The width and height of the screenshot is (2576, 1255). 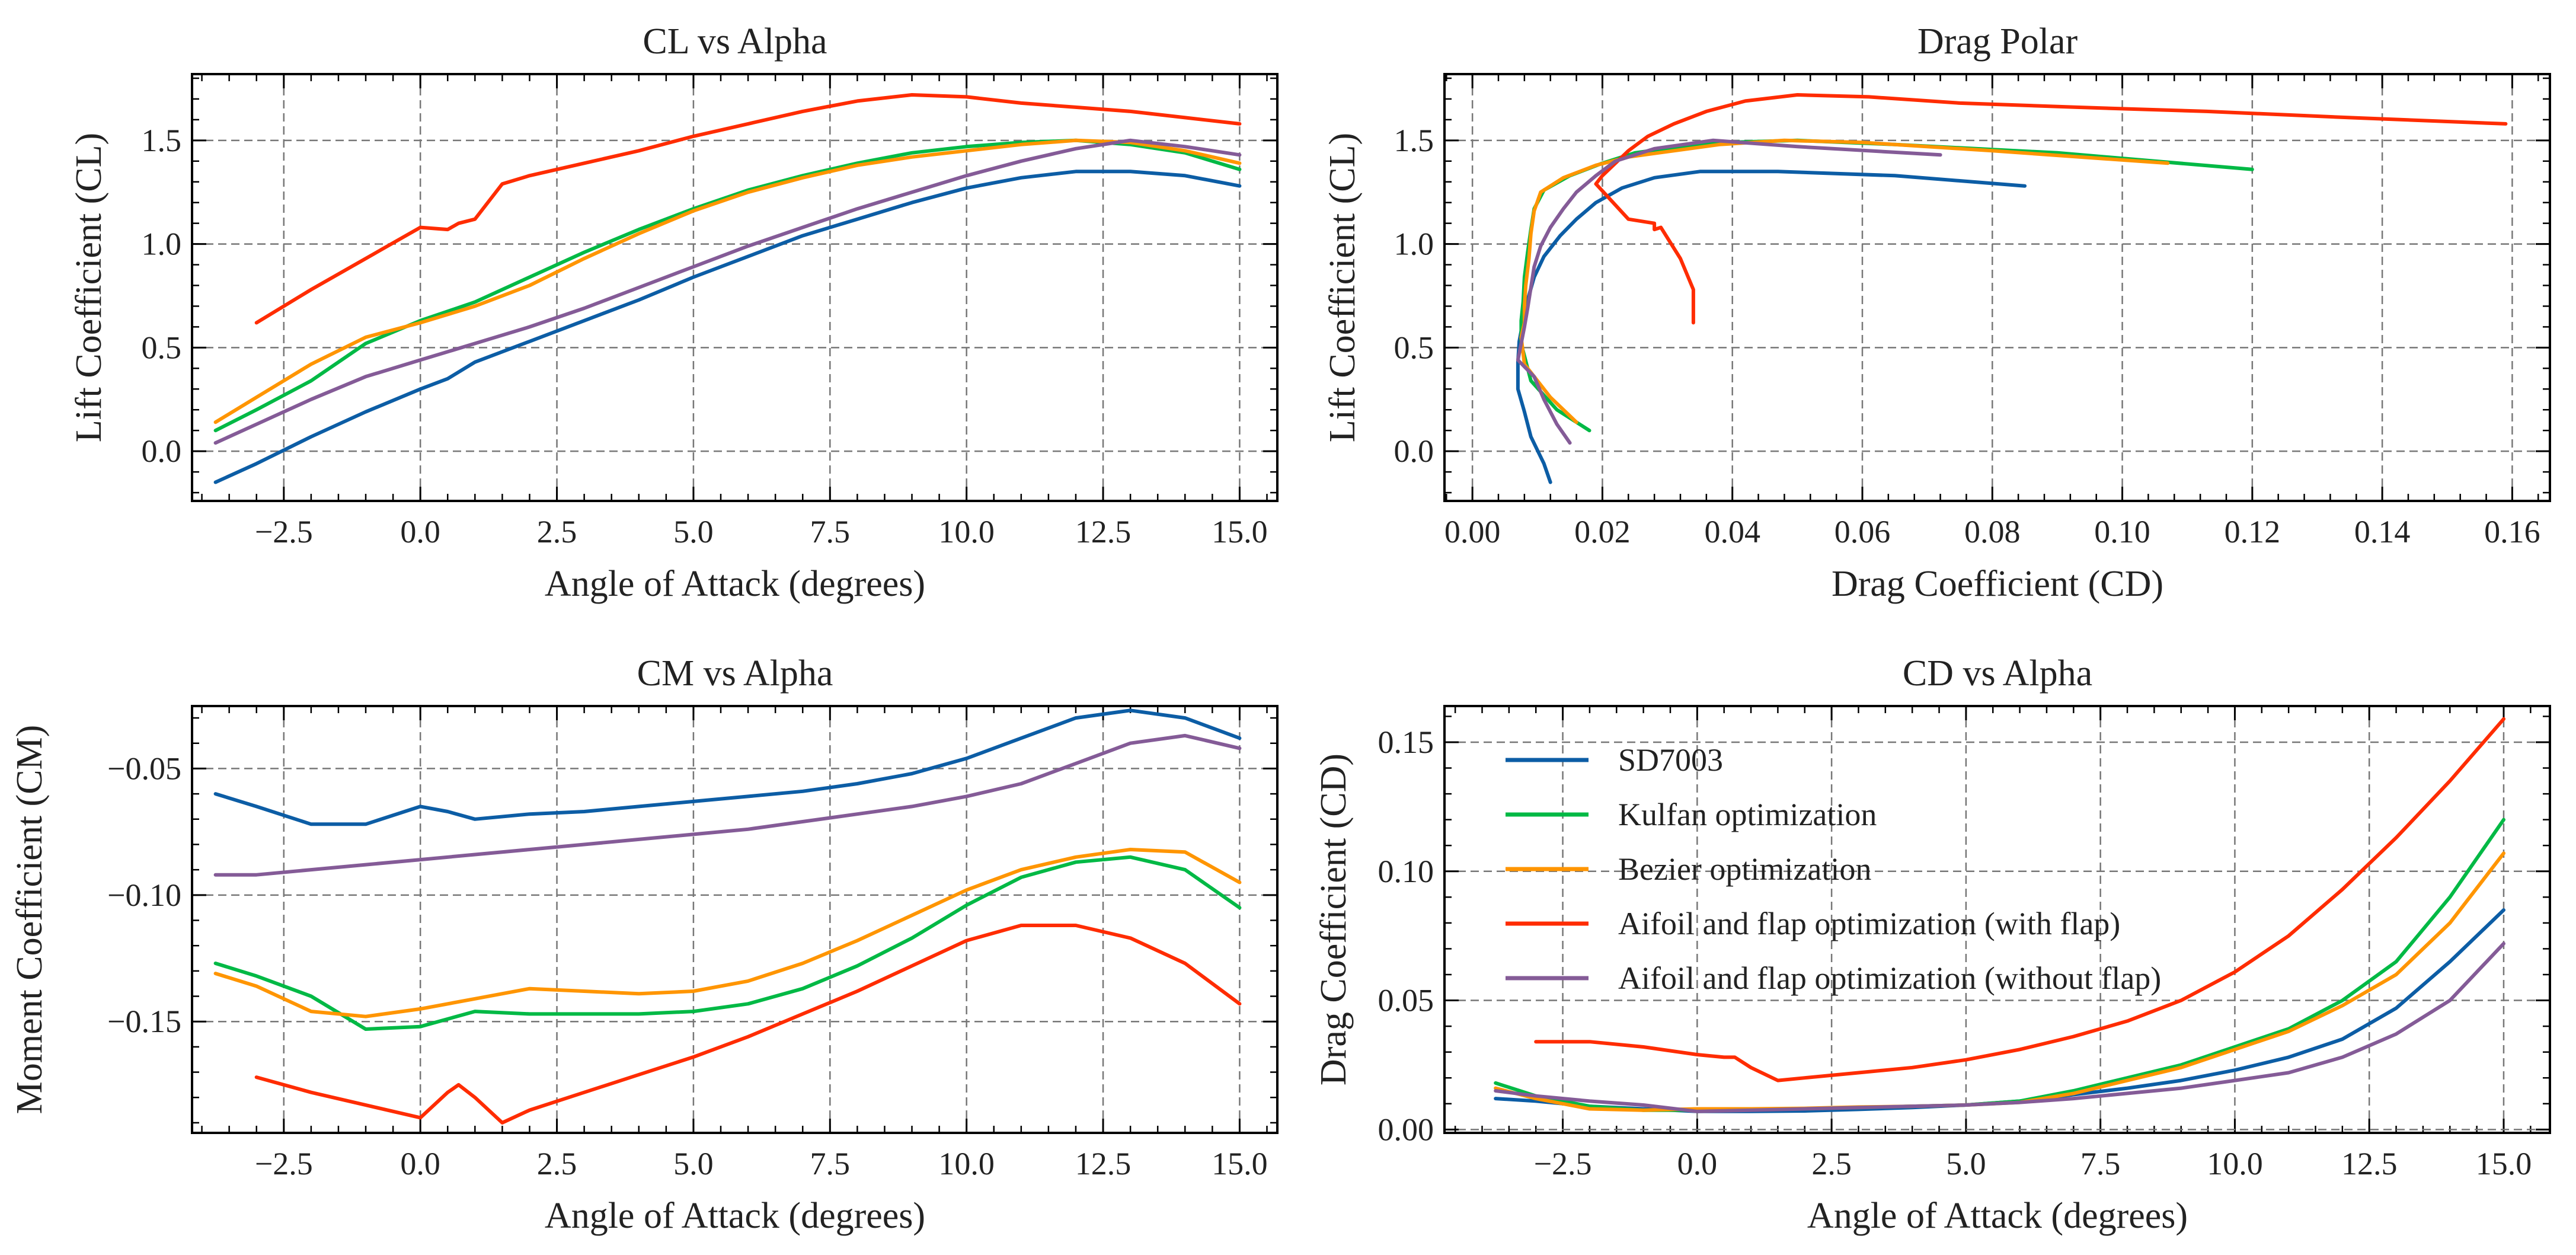 What do you see at coordinates (1997, 674) in the screenshot?
I see `panel-title: CD vs Alpha` at bounding box center [1997, 674].